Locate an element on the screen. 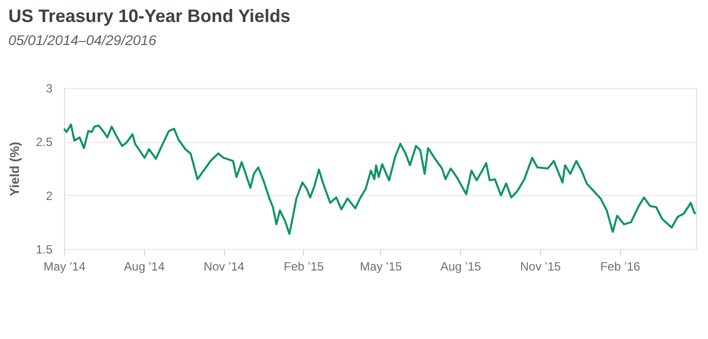  y-tick-label: 2.5 is located at coordinates (44, 142).